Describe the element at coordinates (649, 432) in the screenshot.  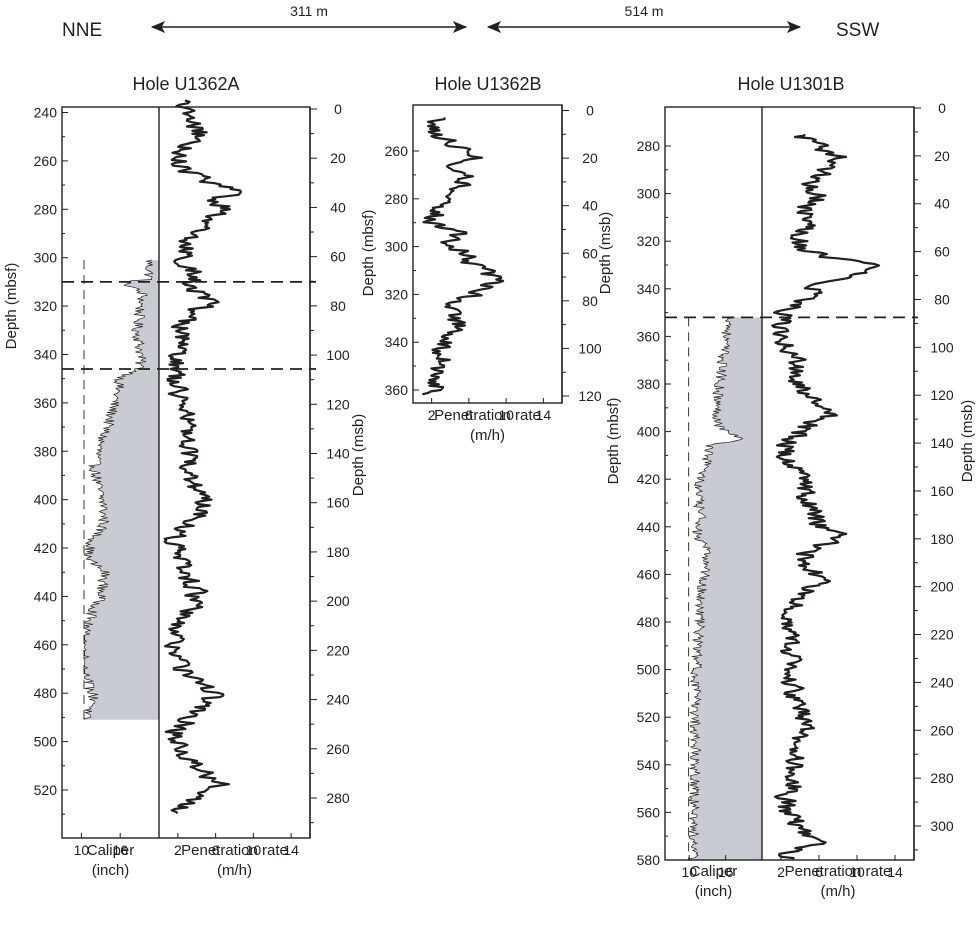
I see `mbsf-tick-label: 400` at that location.